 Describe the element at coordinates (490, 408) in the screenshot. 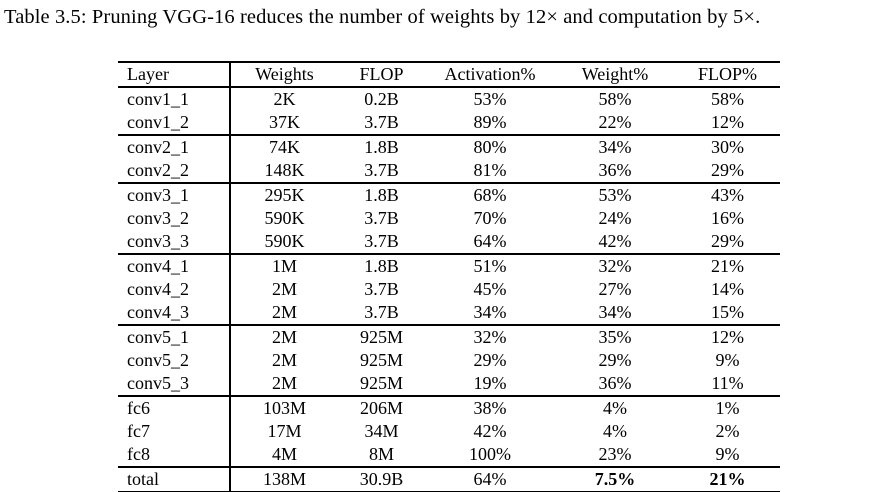

I see `activation-pct-cell: 38%` at that location.